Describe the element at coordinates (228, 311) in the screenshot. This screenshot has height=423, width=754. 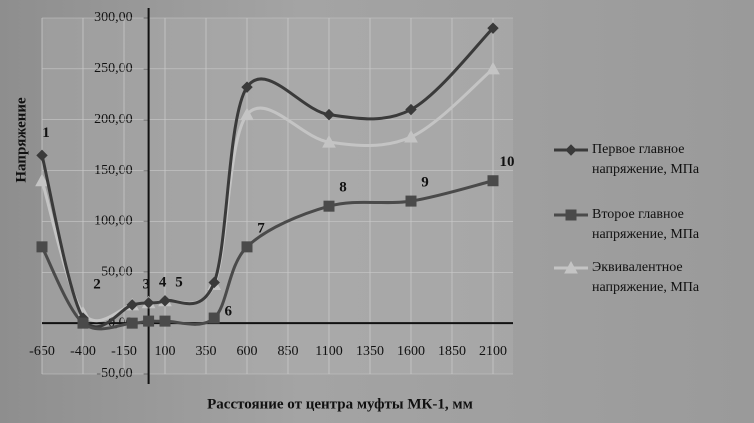
I see `point-label: 6` at that location.